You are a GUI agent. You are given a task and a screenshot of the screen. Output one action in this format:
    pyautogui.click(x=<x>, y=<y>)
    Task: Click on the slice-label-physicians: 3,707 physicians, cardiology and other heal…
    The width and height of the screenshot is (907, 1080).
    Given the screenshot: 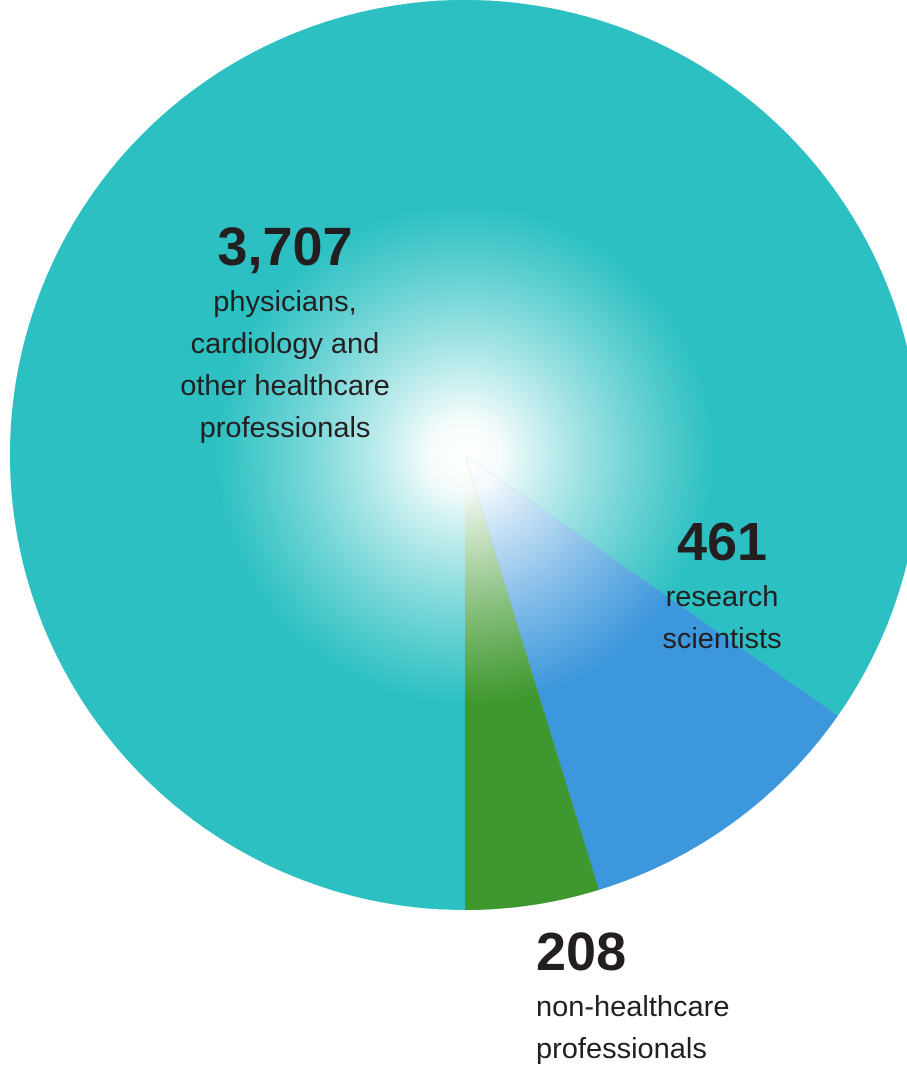 What is the action you would take?
    pyautogui.click(x=285, y=330)
    